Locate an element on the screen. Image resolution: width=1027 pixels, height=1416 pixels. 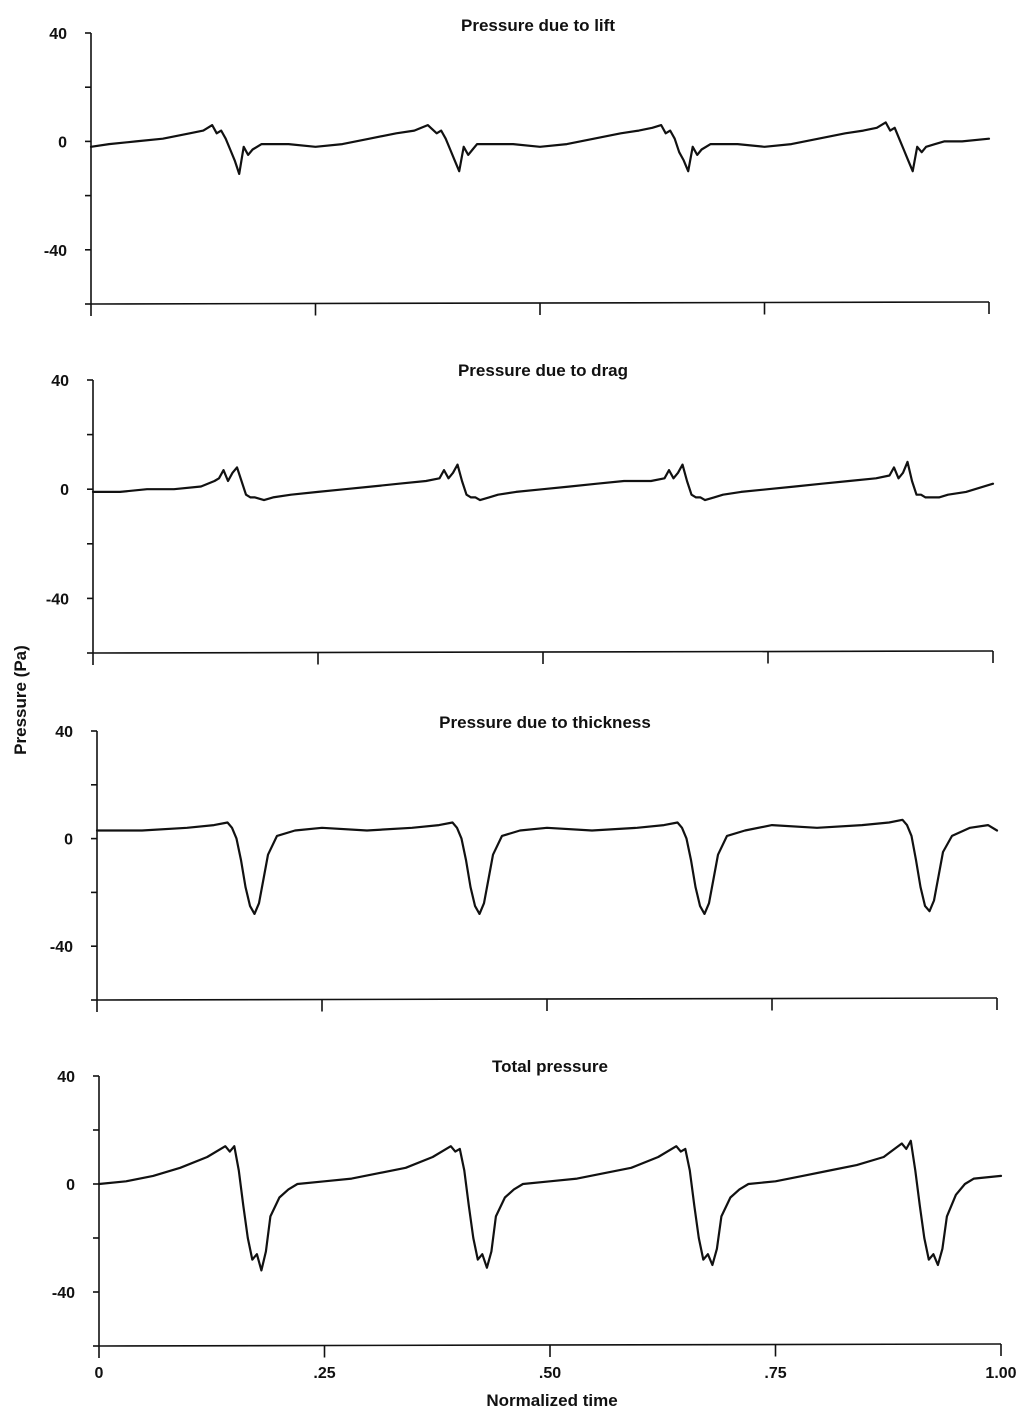
x-tick-label: .50 is located at coordinates (550, 1373).